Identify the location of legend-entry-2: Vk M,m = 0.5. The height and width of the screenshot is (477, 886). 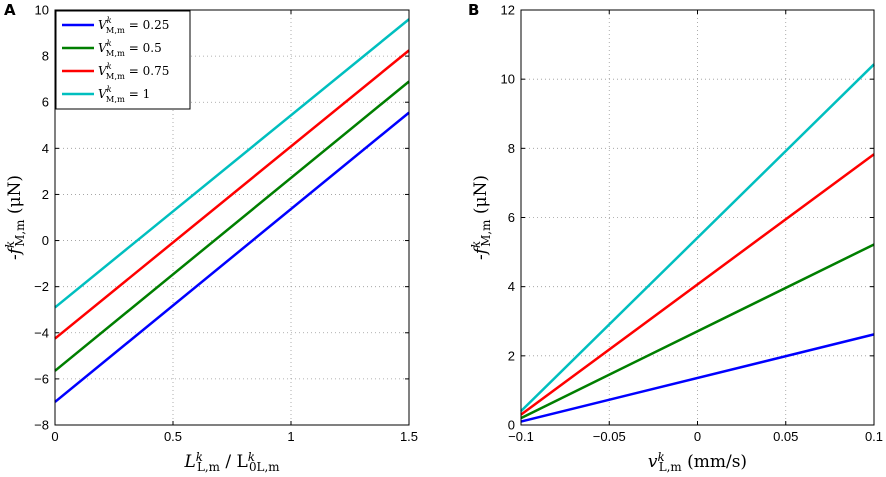
(130, 48).